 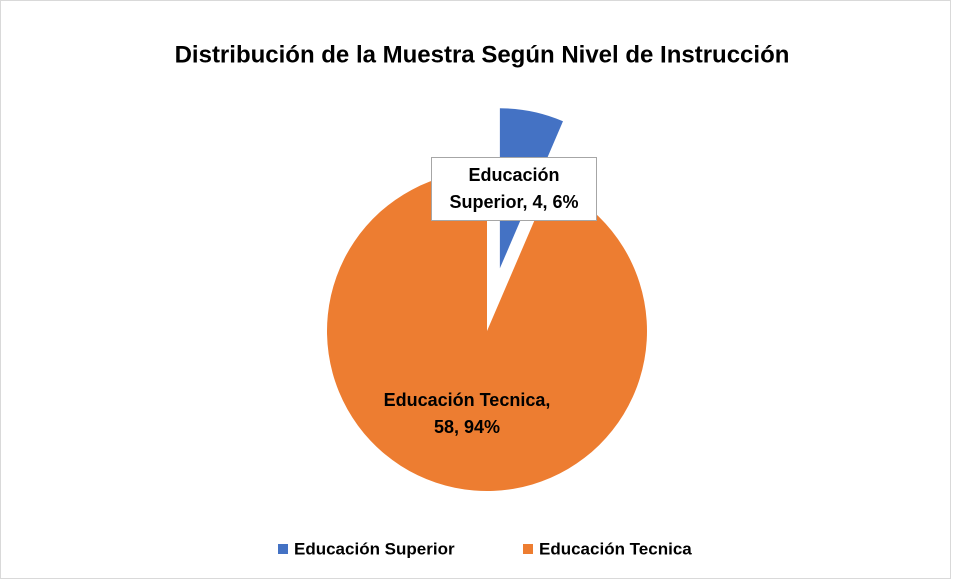 I want to click on legend-label: Educación Tecnica, so click(x=615, y=548).